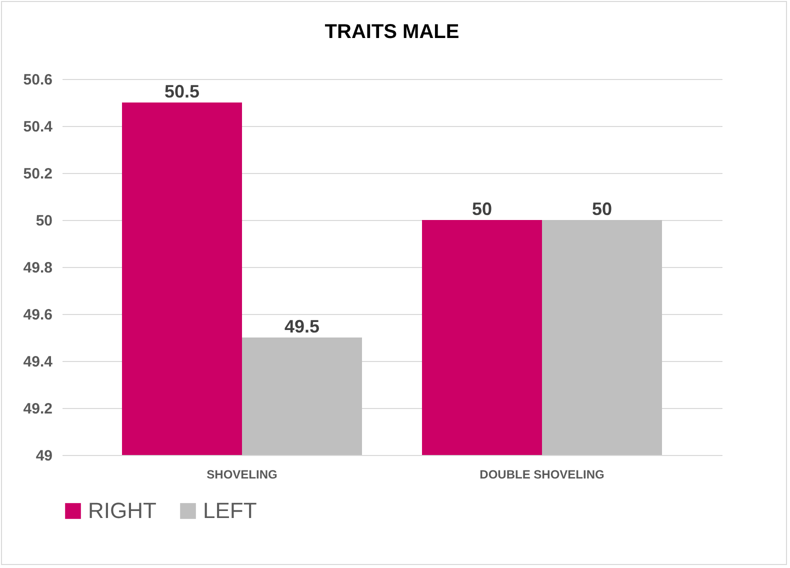 This screenshot has width=790, height=568. I want to click on legend-label: RIGHT, so click(122, 510).